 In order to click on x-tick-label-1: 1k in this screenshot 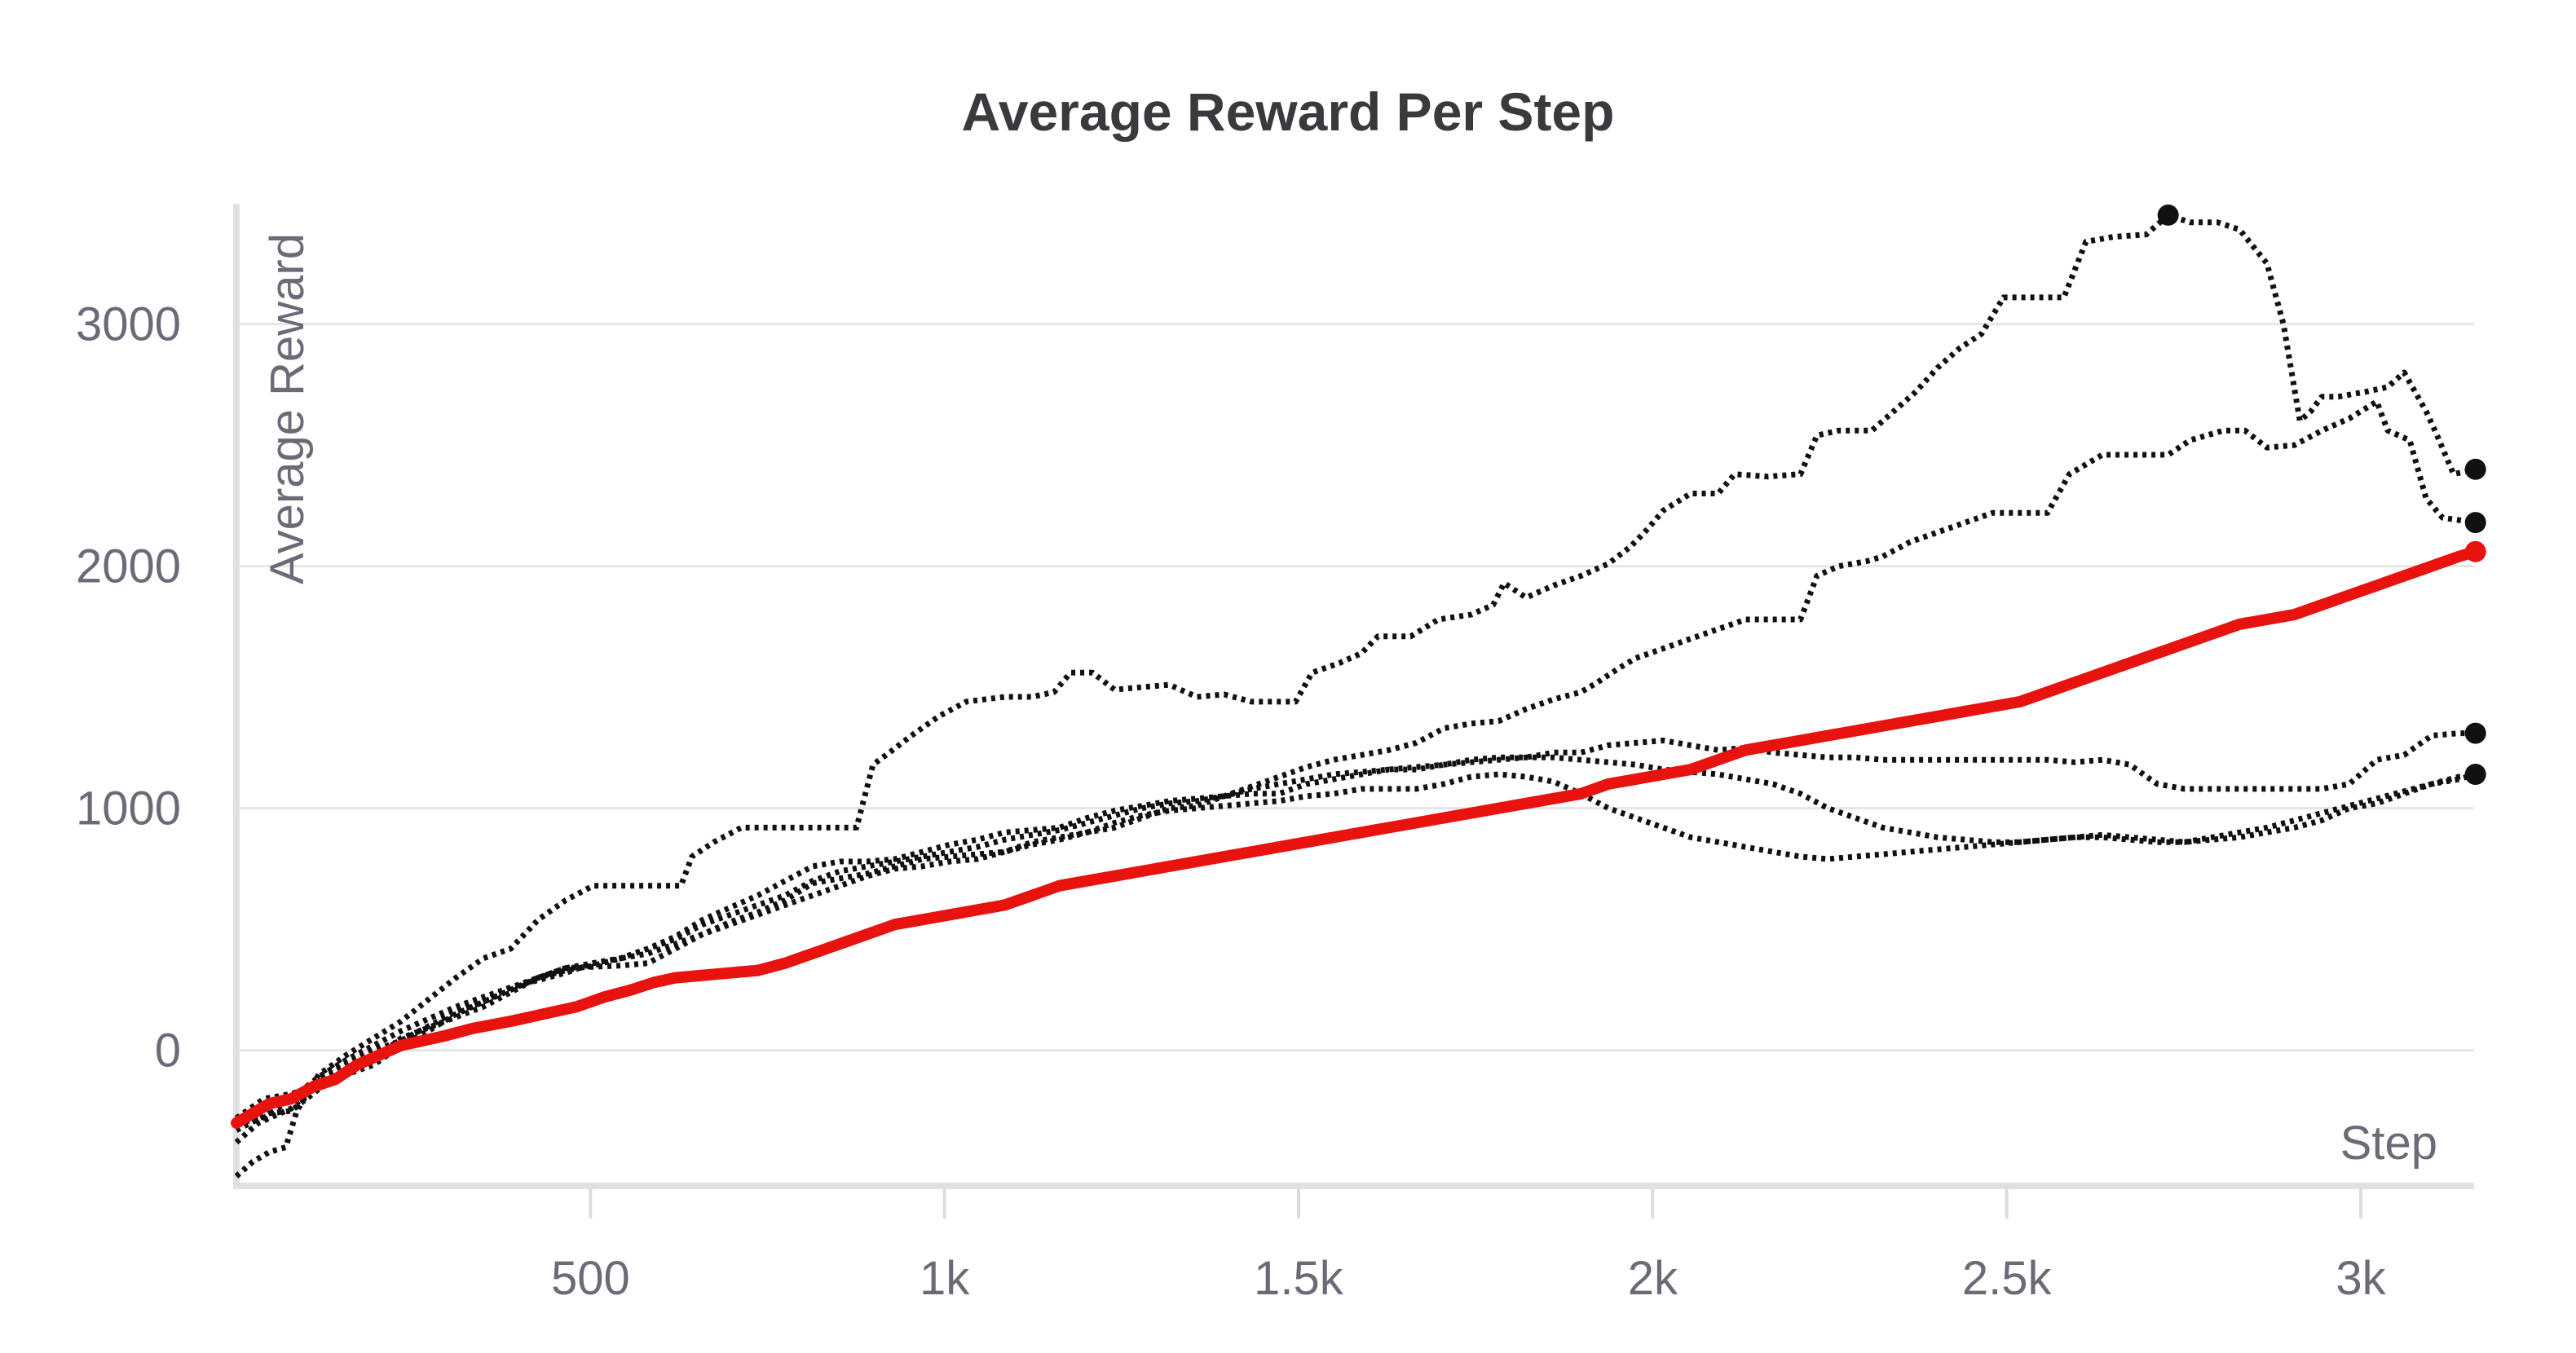, I will do `click(945, 1278)`.